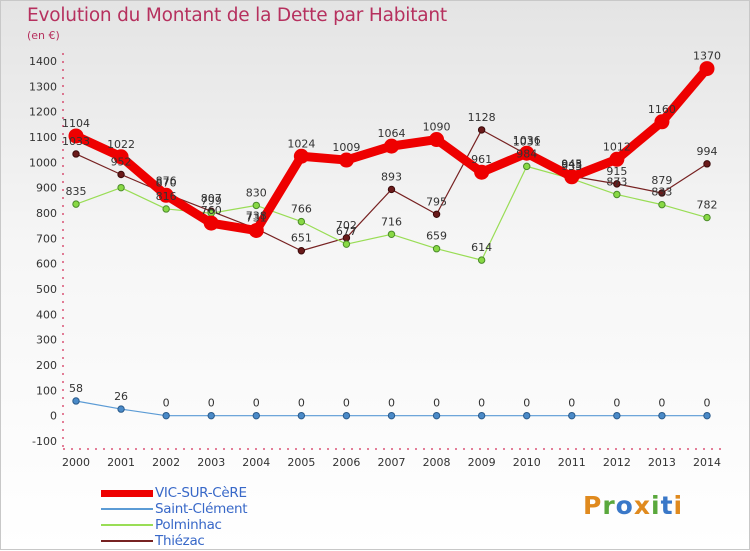  I want to click on data-label: 1128, so click(482, 117).